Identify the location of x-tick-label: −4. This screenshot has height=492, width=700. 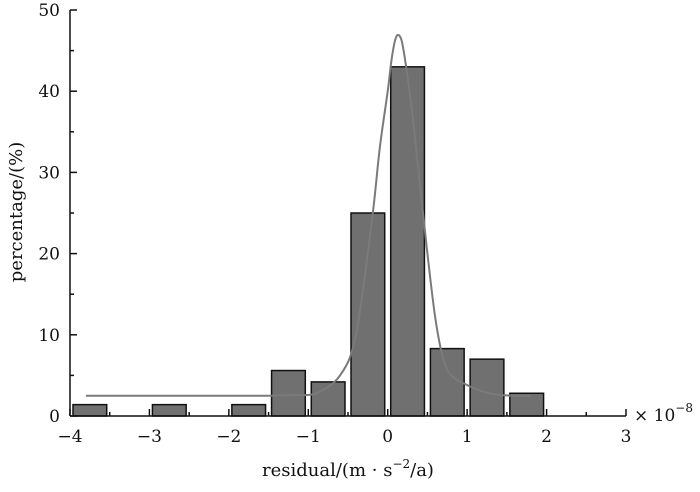
(69, 437).